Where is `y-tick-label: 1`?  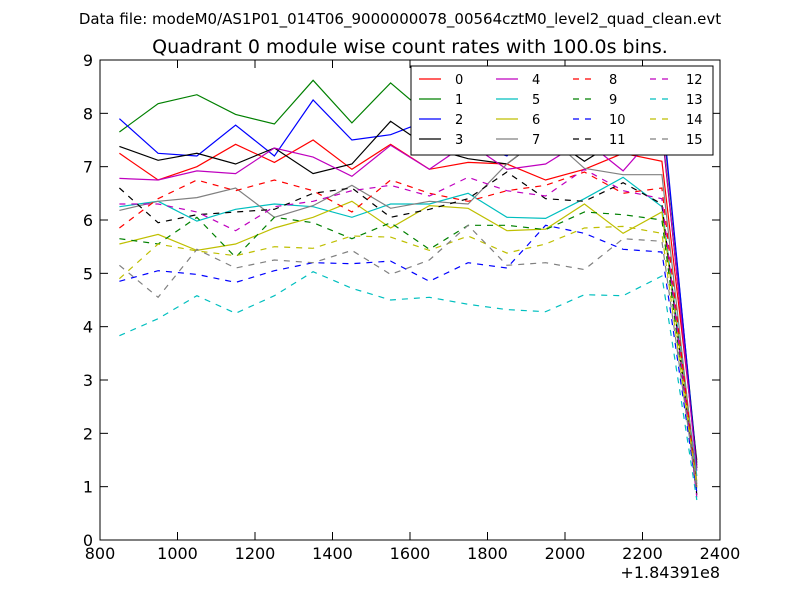
y-tick-label: 1 is located at coordinates (88, 487).